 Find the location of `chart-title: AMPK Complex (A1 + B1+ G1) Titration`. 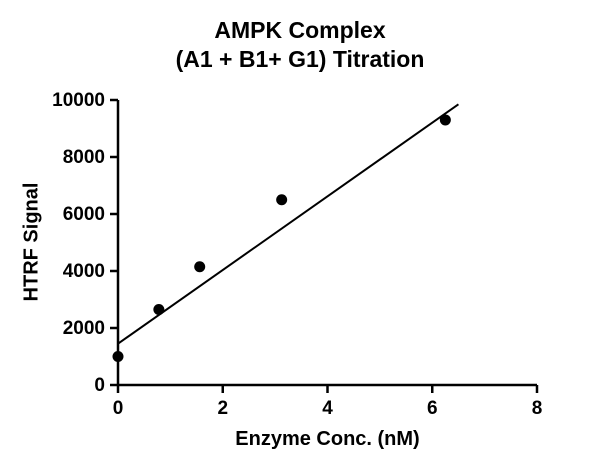

chart-title: AMPK Complex (A1 + B1+ G1) Titration is located at coordinates (300, 45).